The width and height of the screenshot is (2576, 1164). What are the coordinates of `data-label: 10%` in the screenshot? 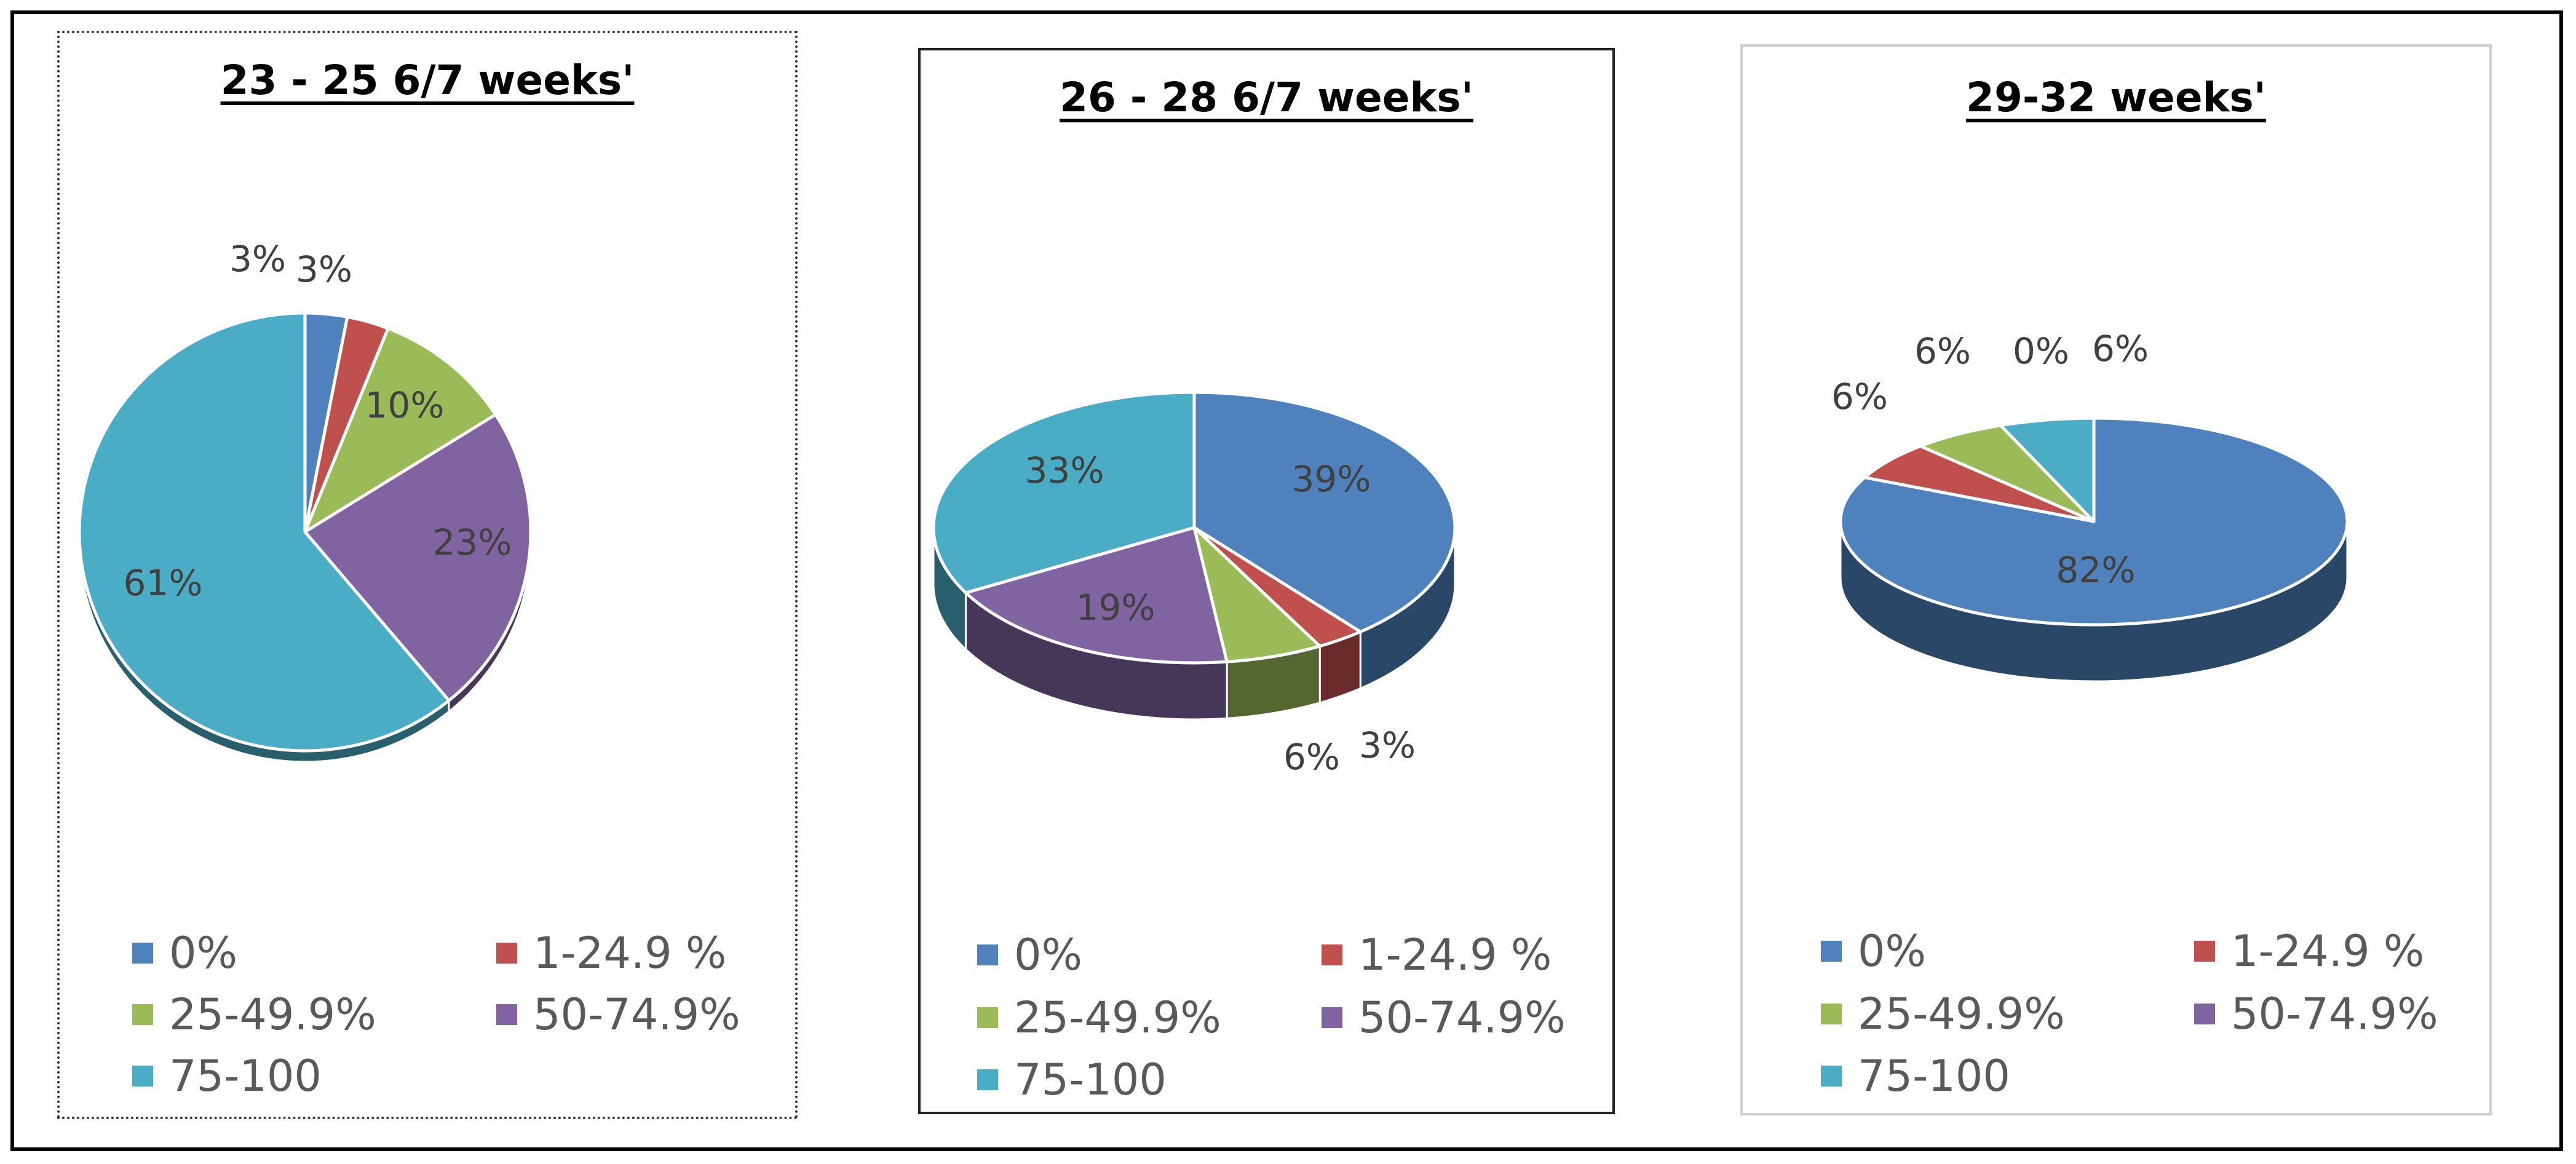 It's located at (405, 405).